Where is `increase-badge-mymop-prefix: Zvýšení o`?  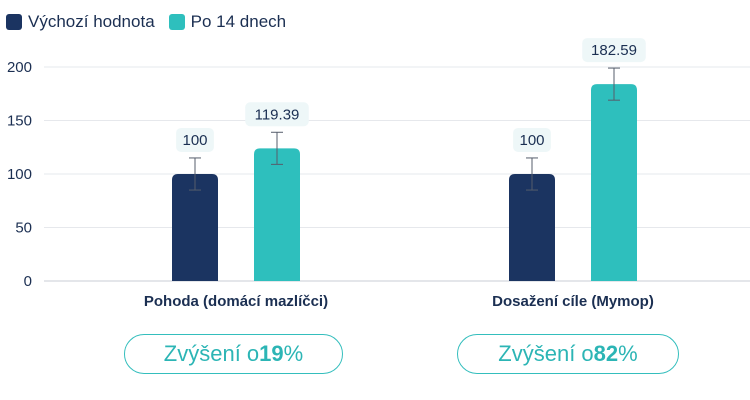
increase-badge-mymop-prefix: Zvýšení o is located at coordinates (546, 353).